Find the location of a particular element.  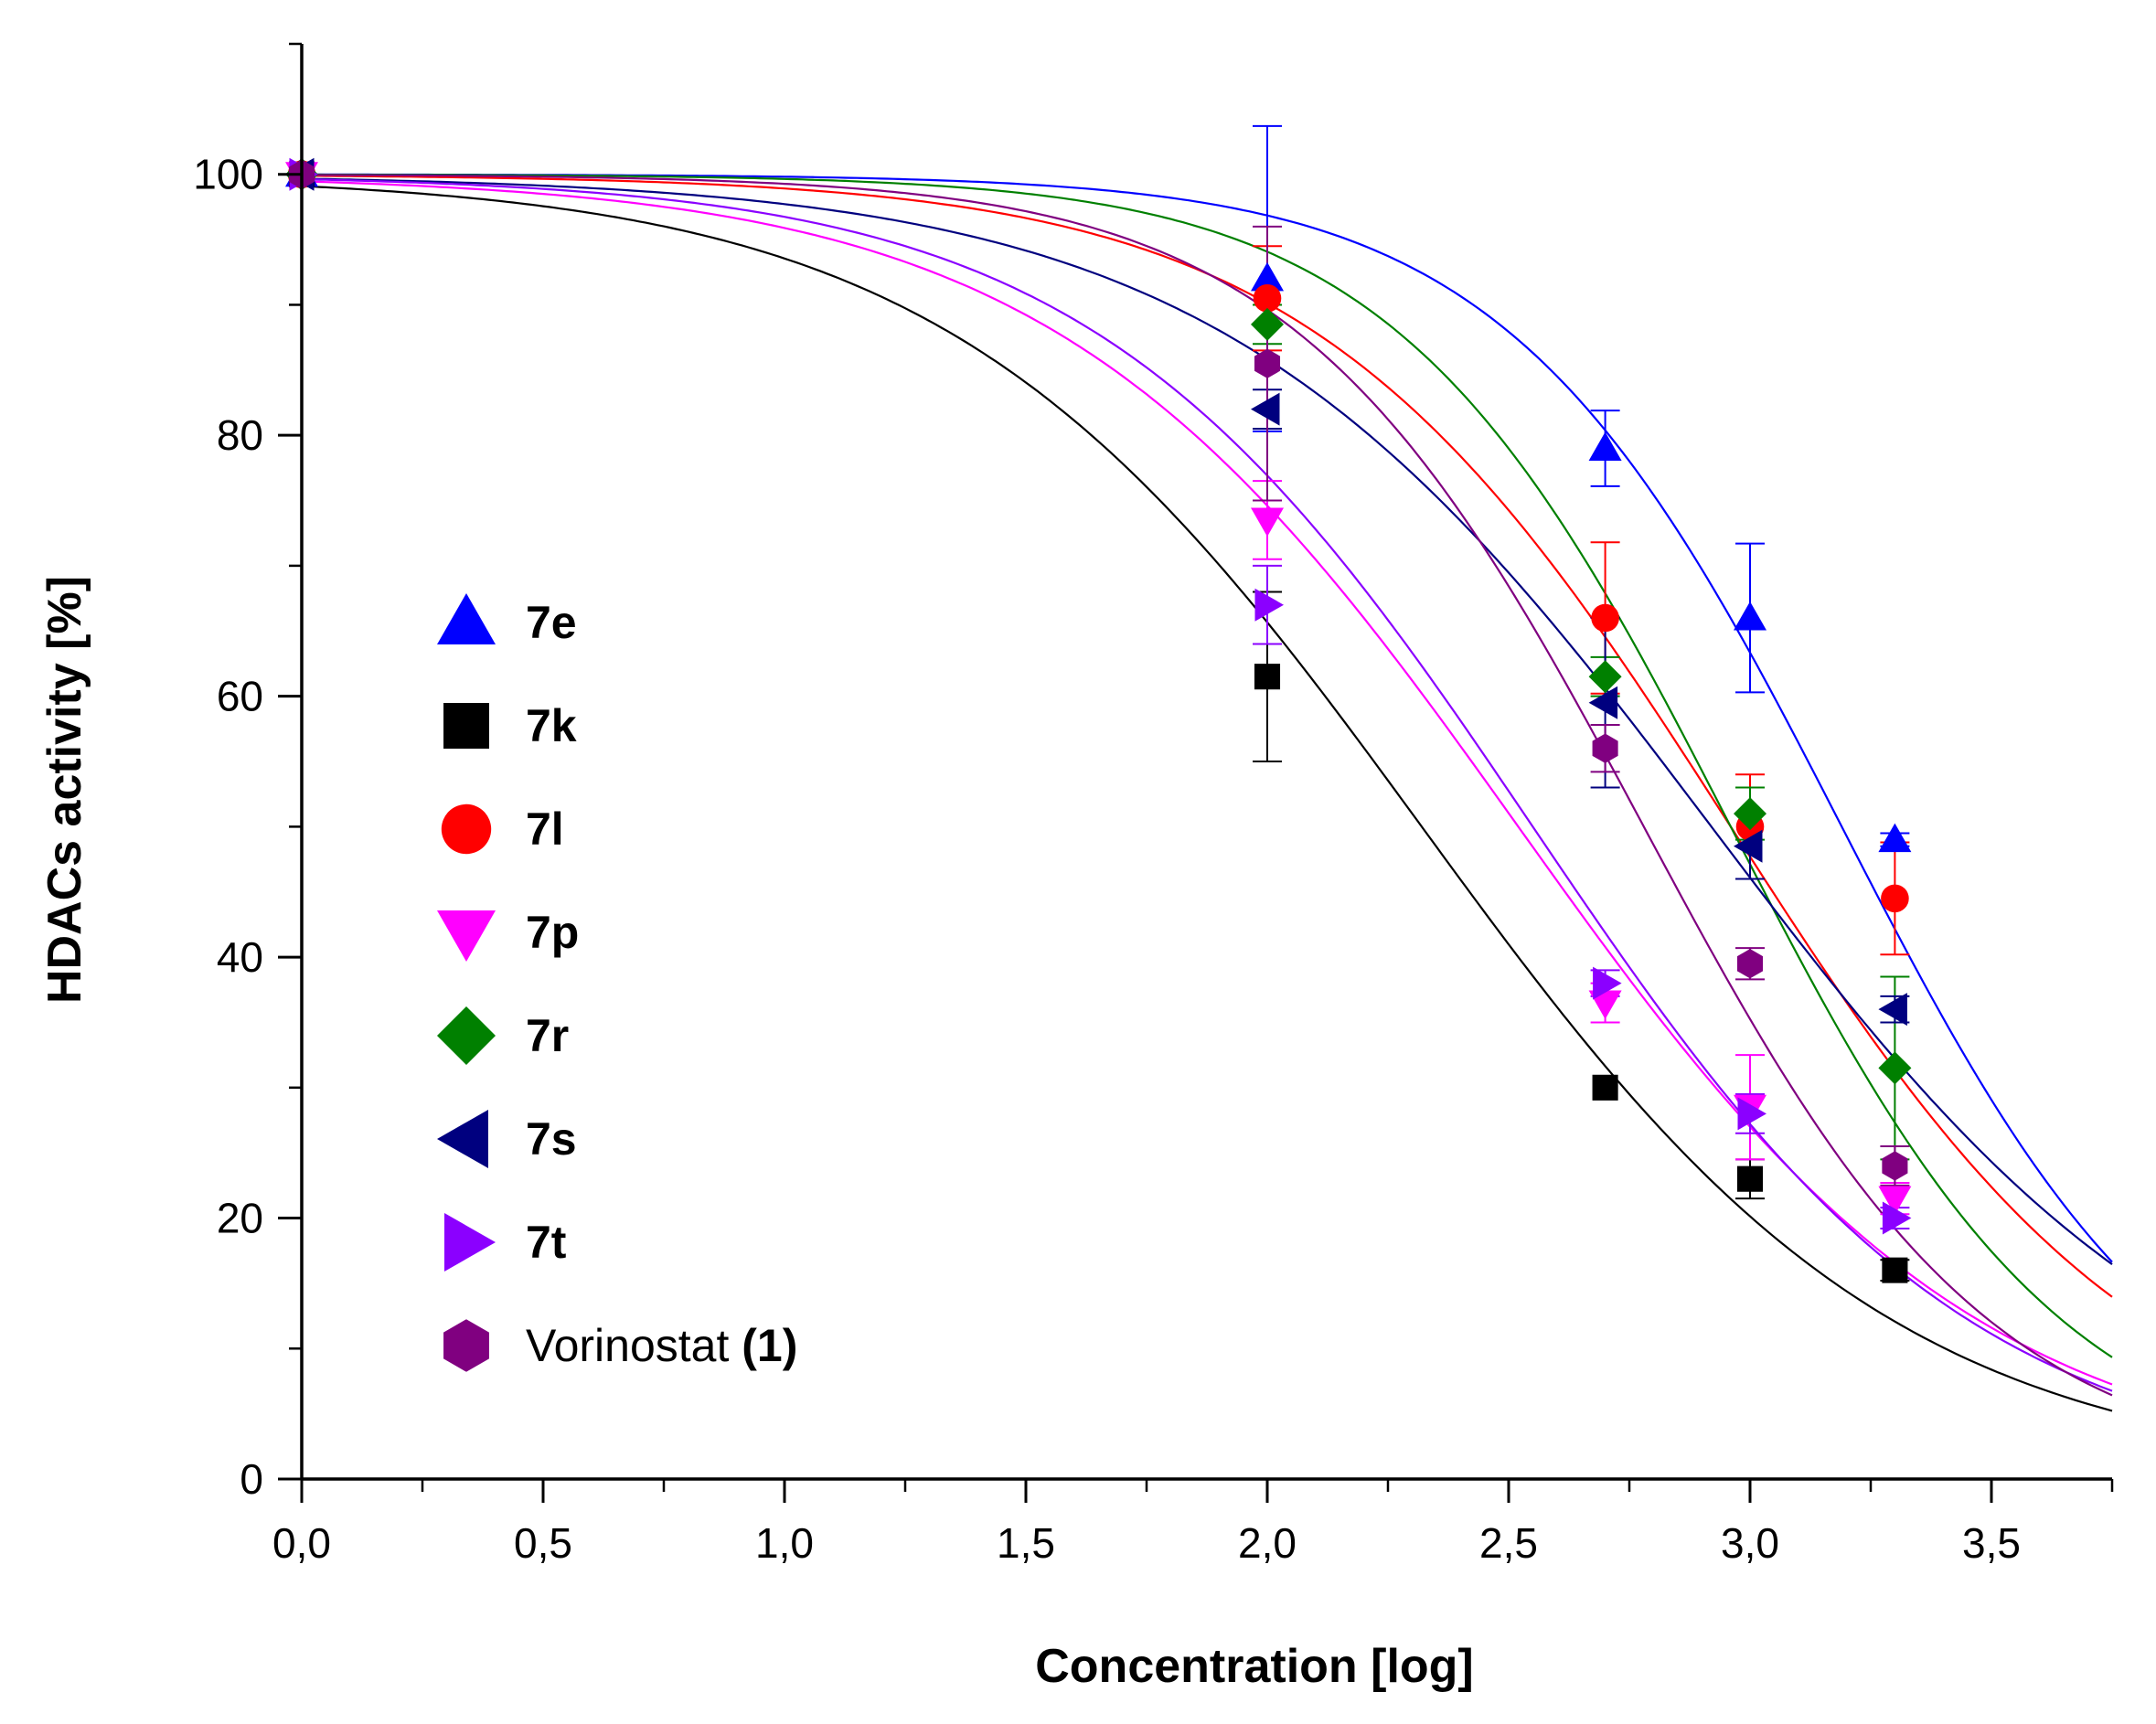

x-tick-label: 3,0 is located at coordinates (1750, 1543).